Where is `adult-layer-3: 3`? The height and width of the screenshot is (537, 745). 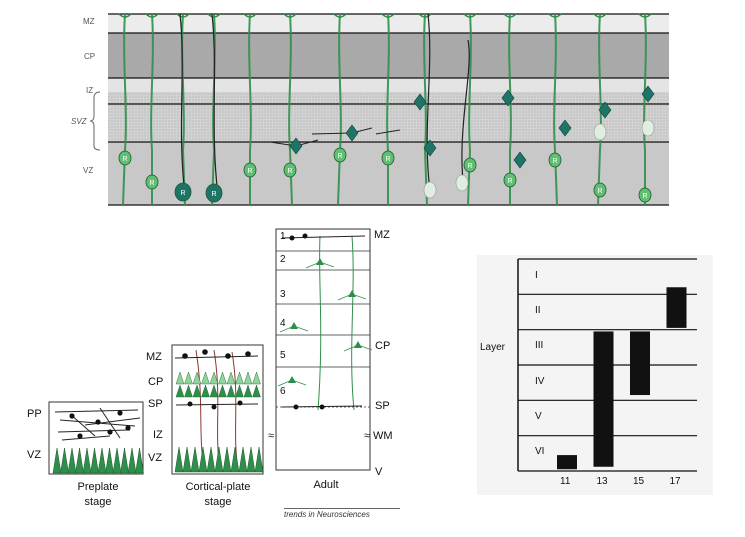
adult-layer-3: 3 is located at coordinates (283, 294).